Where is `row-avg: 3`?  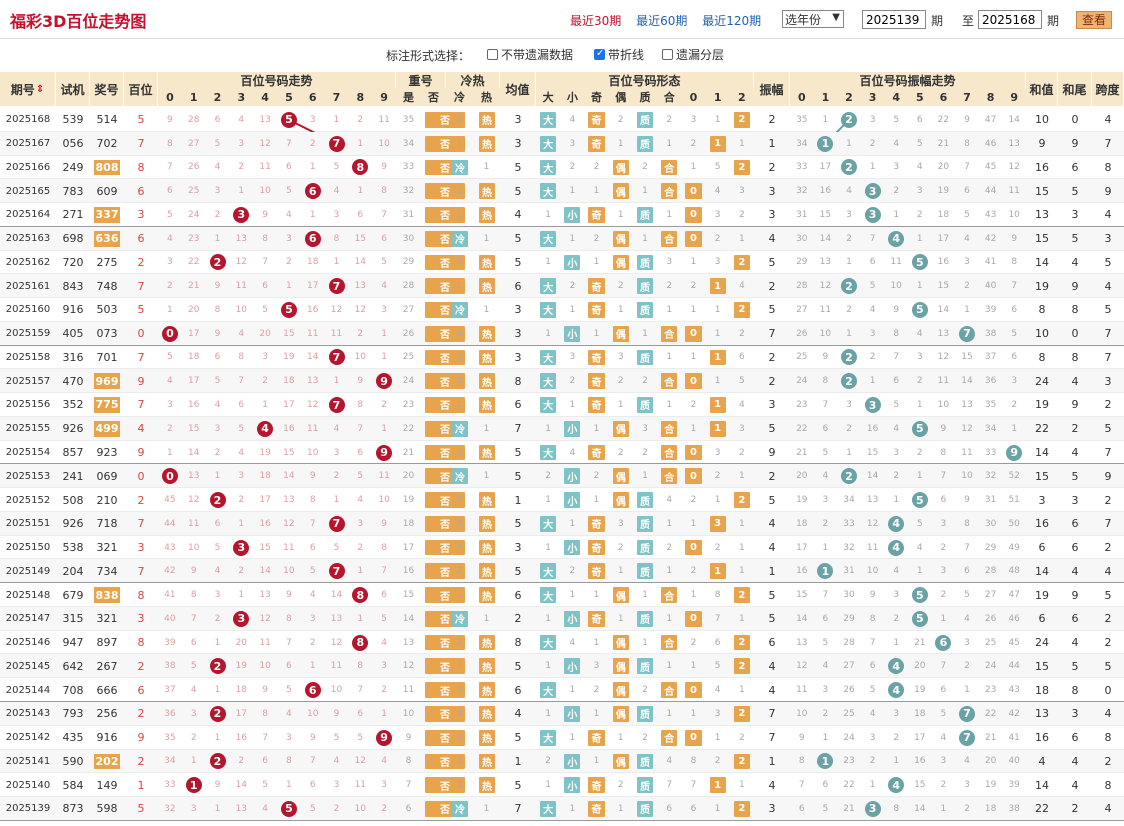 row-avg: 3 is located at coordinates (518, 334).